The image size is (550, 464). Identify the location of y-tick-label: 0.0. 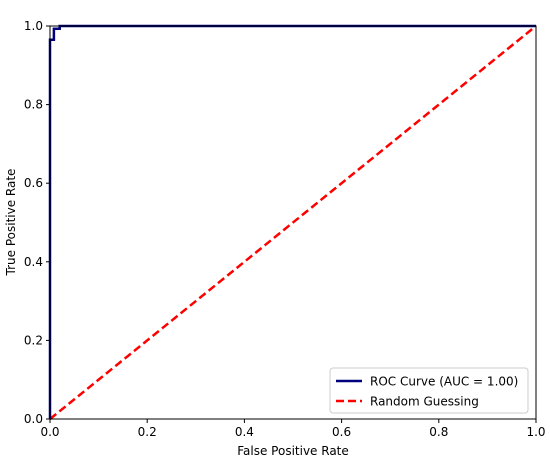
(33, 419).